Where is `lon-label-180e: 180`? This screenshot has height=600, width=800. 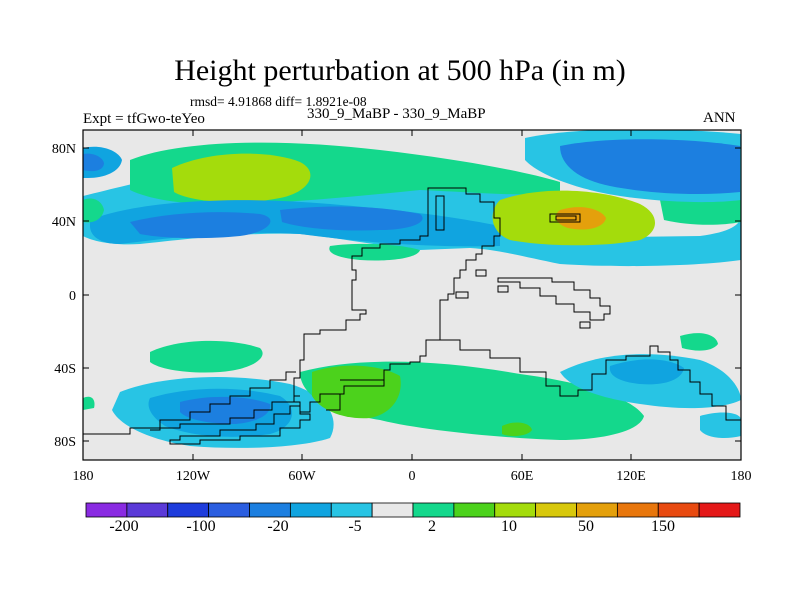
lon-label-180e: 180 is located at coordinates (741, 476).